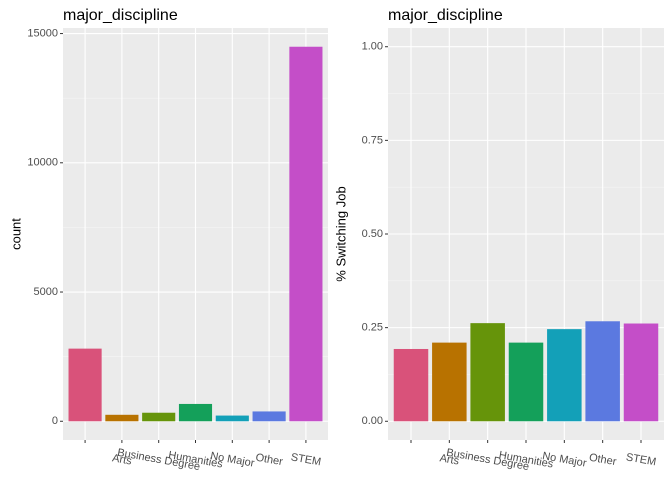 This screenshot has width=672, height=480. What do you see at coordinates (372, 47) in the screenshot?
I see `y-tick-label: 1.00` at bounding box center [372, 47].